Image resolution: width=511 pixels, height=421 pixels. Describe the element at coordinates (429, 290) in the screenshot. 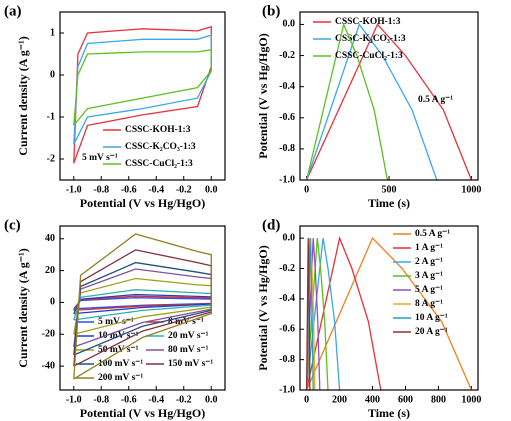

I see `legend-label: 5 A g⁻¹` at that location.